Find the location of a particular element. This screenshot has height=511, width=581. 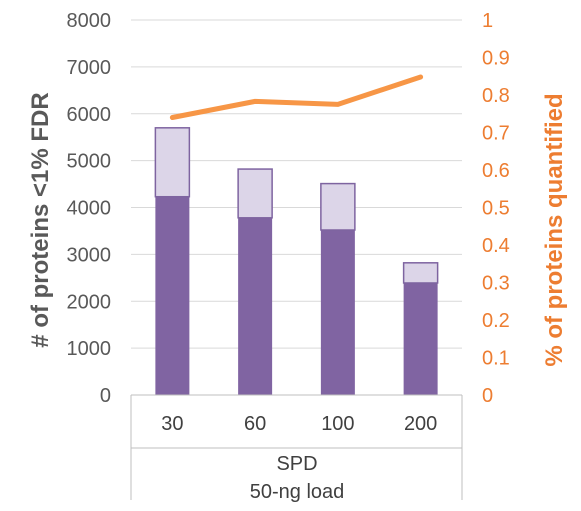

y2-axis-title: % of proteins quantified is located at coordinates (554, 229).